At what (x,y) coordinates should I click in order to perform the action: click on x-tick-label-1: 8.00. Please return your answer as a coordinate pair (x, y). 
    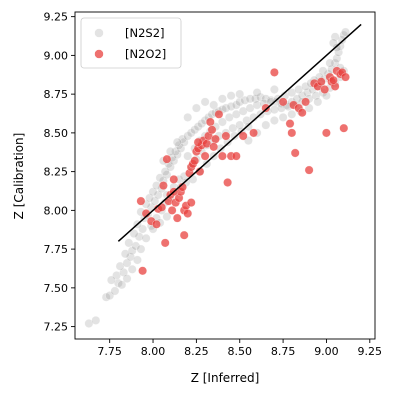
    Looking at the image, I should click on (153, 351).